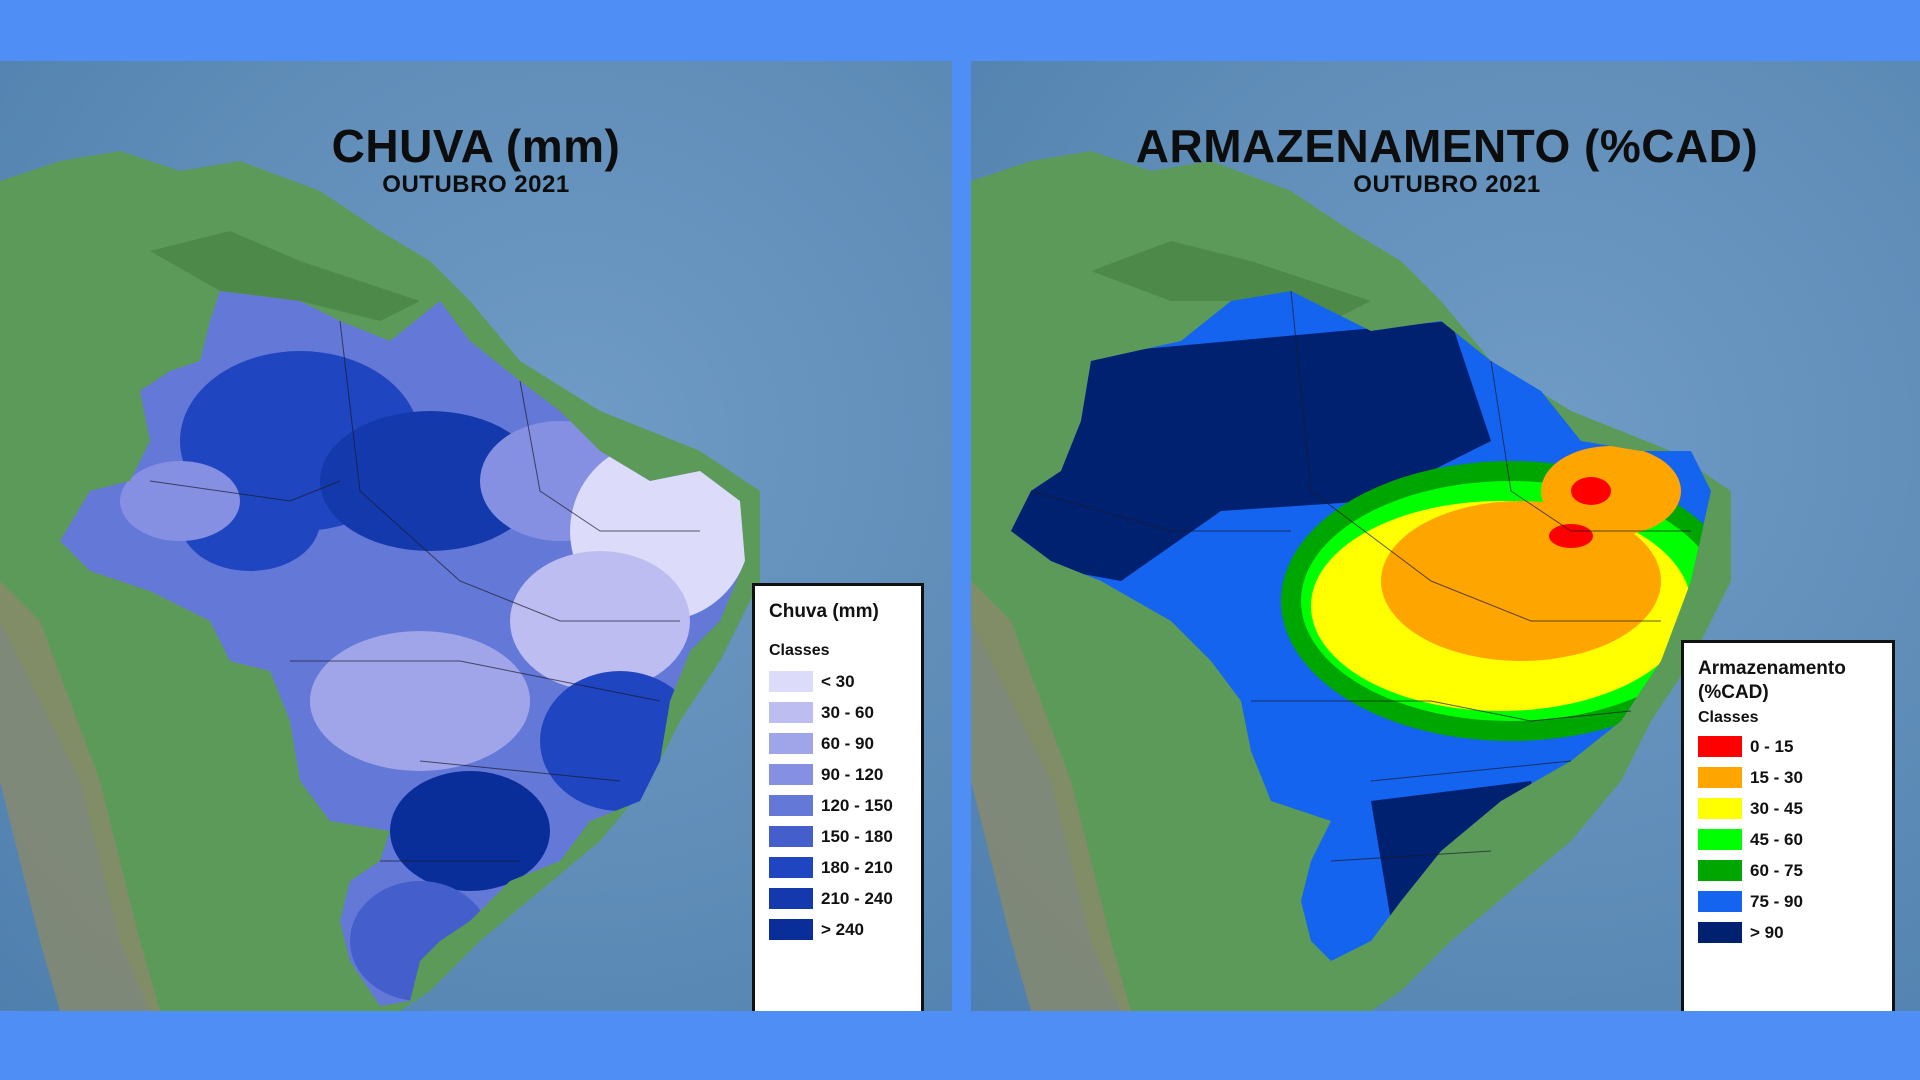  Describe the element at coordinates (1772, 746) in the screenshot. I see `legend-label: 0 - 15` at that location.